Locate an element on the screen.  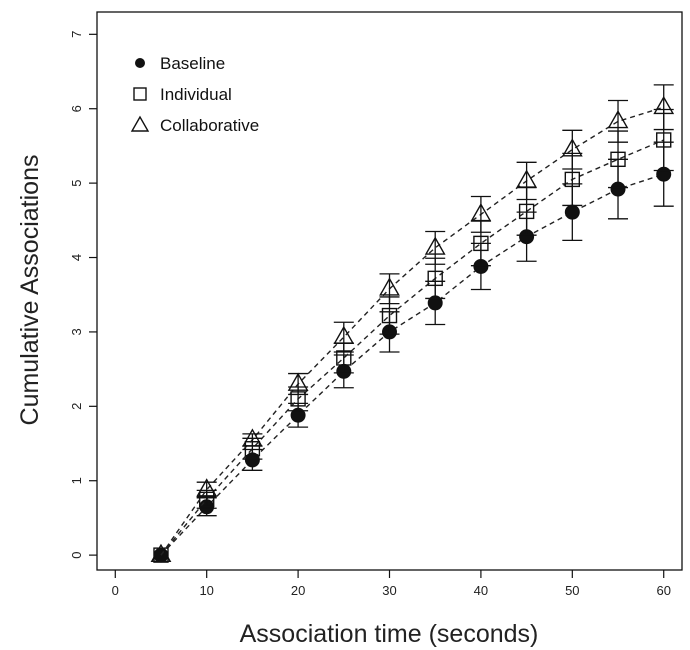
x-tick-label: 20 is located at coordinates (298, 590).